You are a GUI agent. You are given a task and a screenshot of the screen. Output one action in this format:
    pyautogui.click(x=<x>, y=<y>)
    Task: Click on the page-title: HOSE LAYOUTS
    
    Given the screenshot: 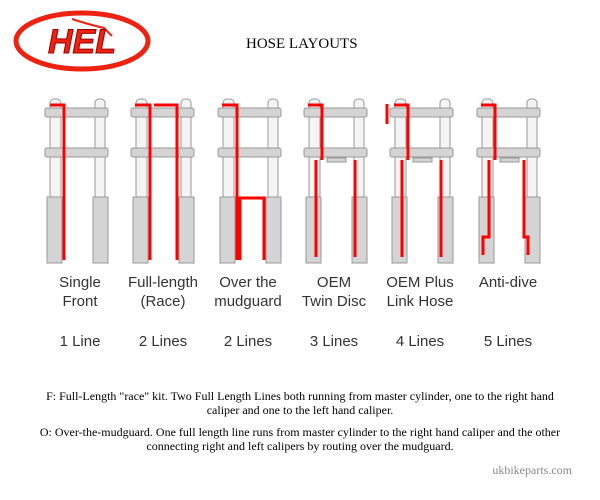 What is the action you would take?
    pyautogui.click(x=302, y=44)
    